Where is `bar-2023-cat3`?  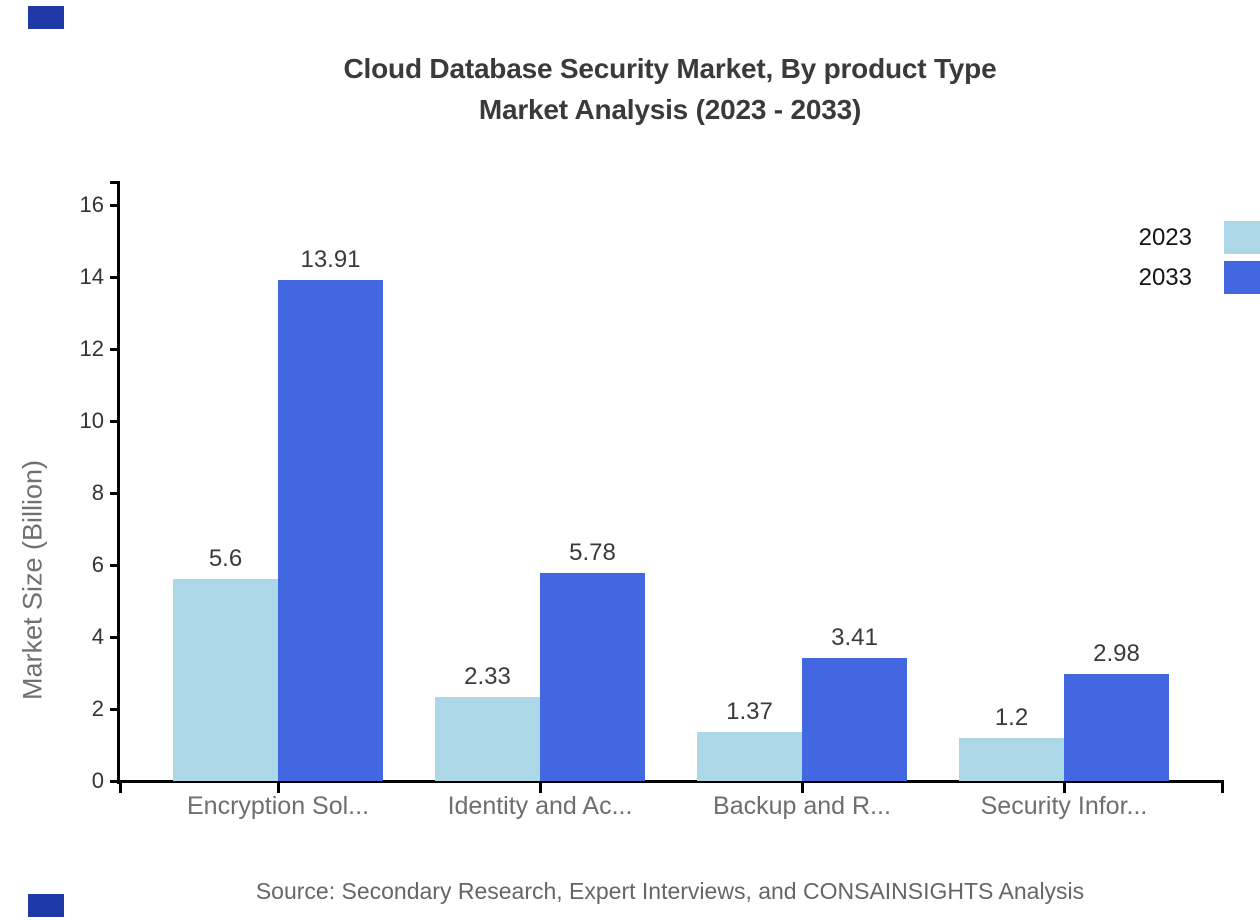
bar-2023-cat3 is located at coordinates (749, 756).